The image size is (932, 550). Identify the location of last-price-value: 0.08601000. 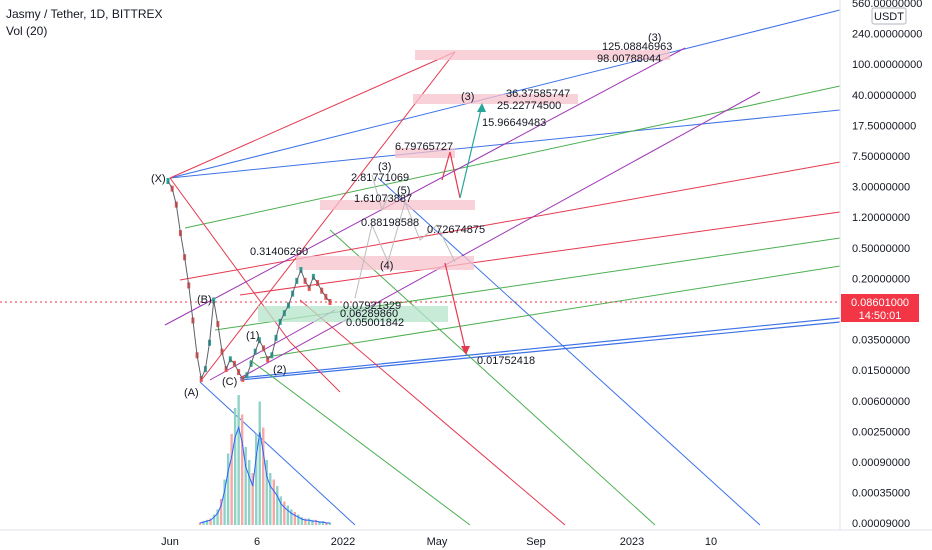
(880, 303).